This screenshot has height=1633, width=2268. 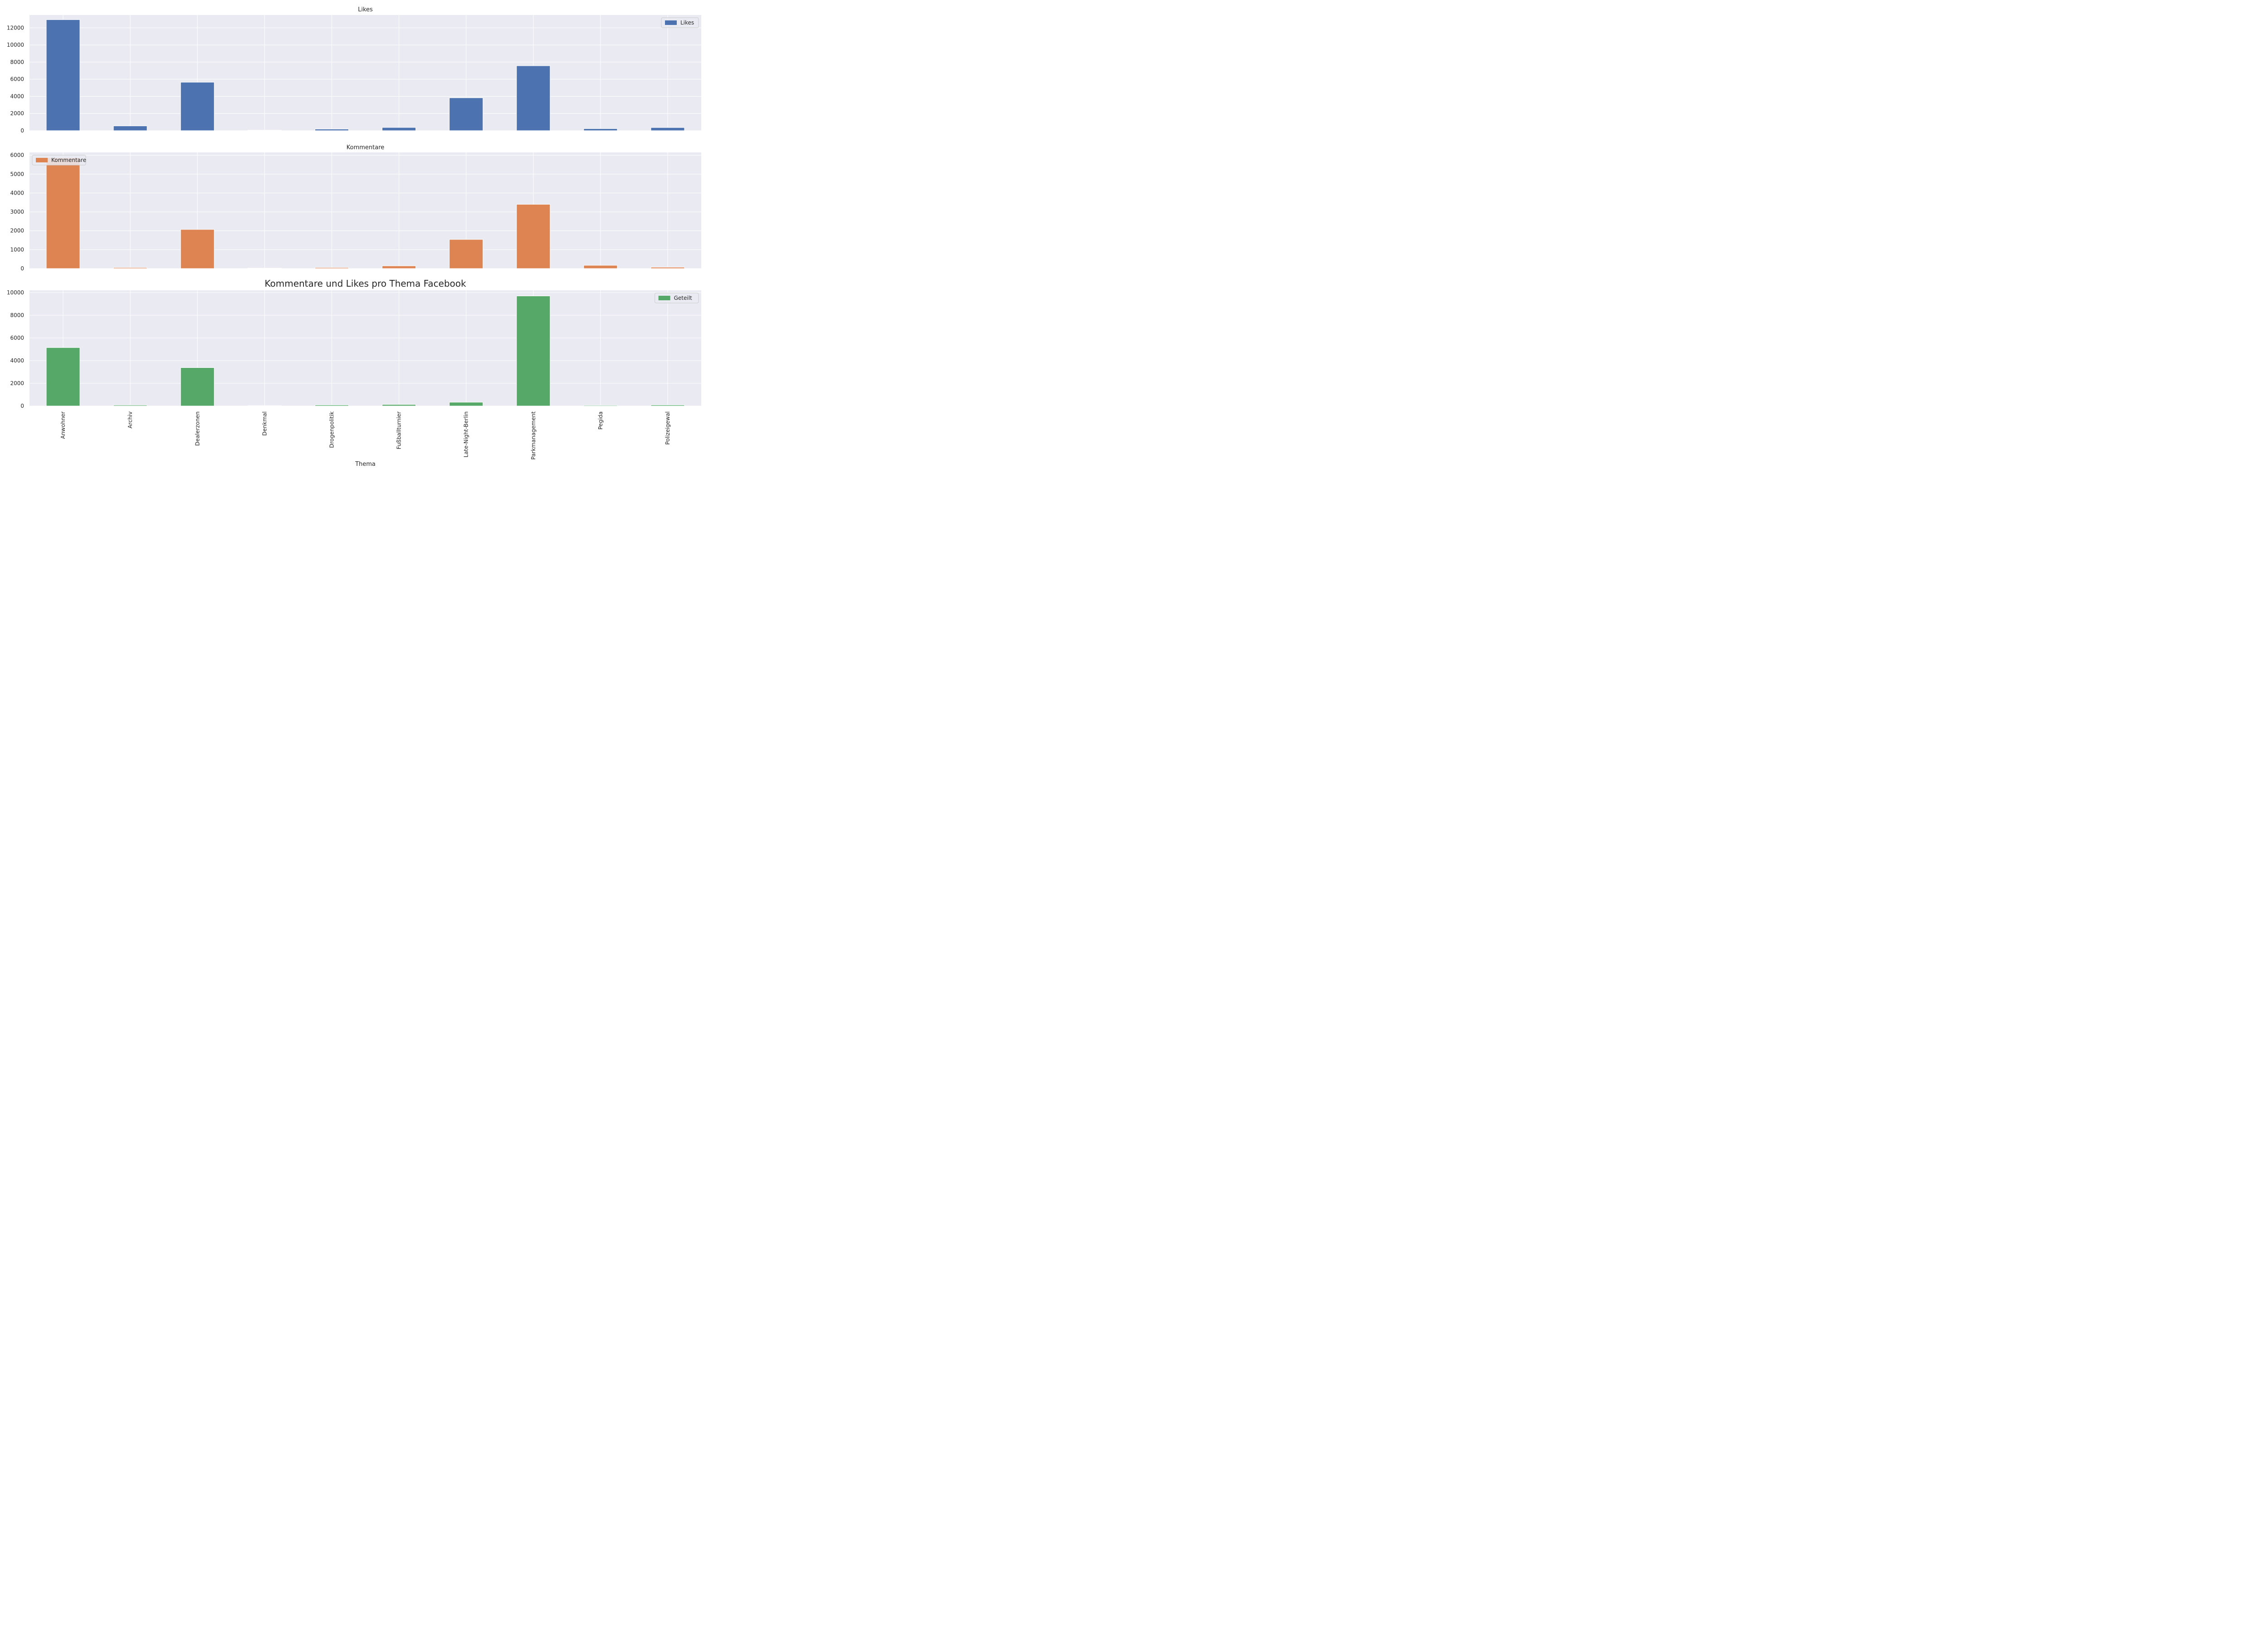 What do you see at coordinates (366, 147) in the screenshot?
I see `panel-title: Kommentare` at bounding box center [366, 147].